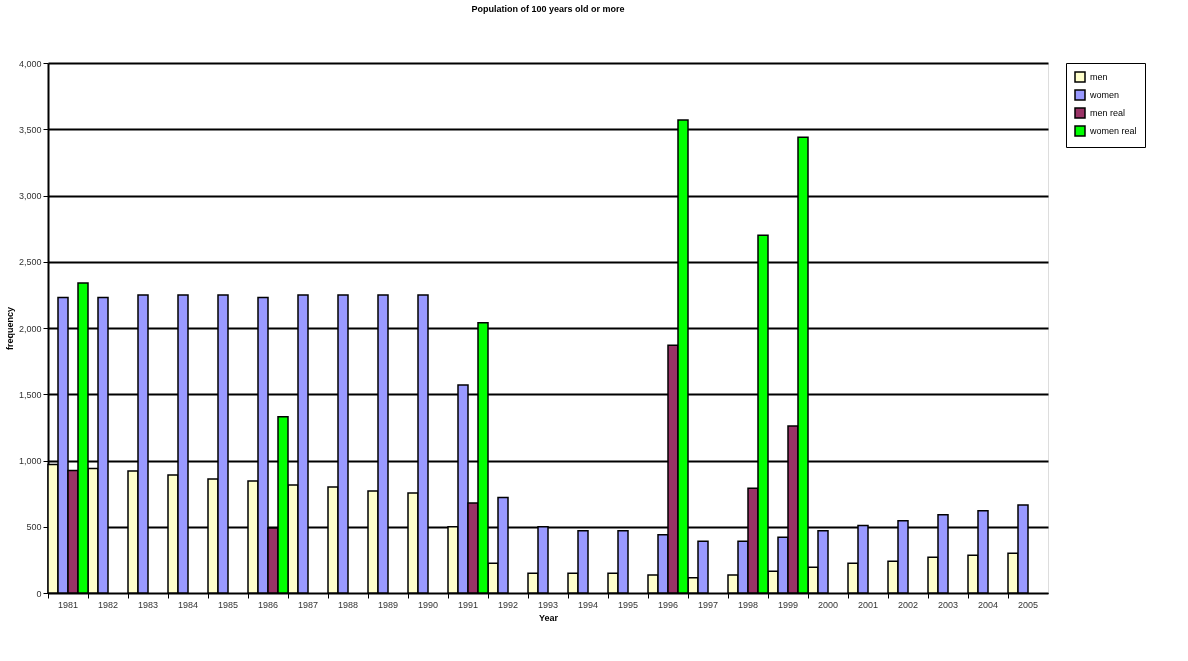 The width and height of the screenshot is (1188, 661). What do you see at coordinates (828, 604) in the screenshot?
I see `x-tick-label: 2000` at bounding box center [828, 604].